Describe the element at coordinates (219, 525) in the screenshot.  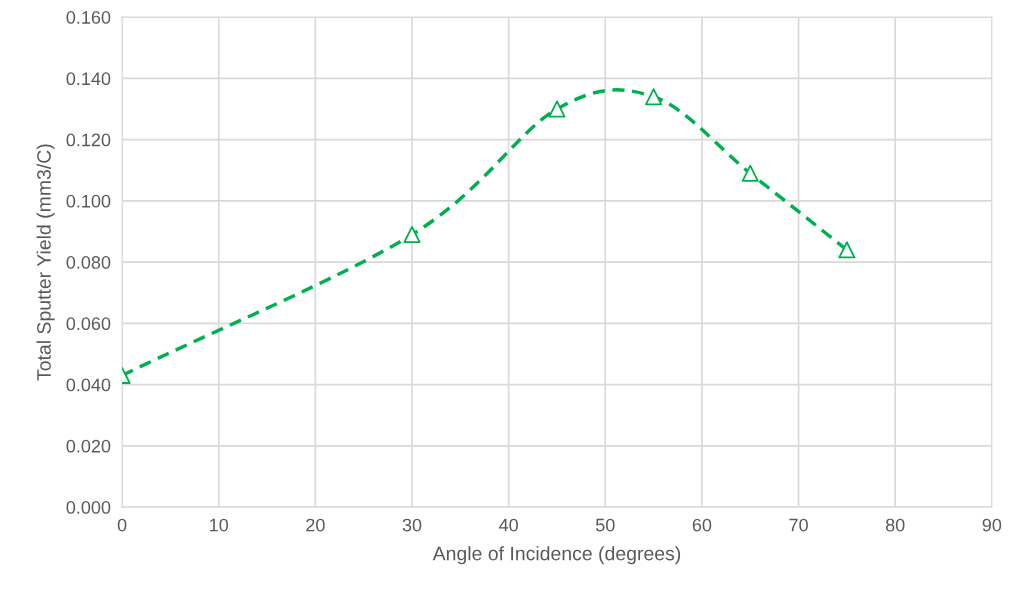
I see `x-tick-label: 10` at that location.